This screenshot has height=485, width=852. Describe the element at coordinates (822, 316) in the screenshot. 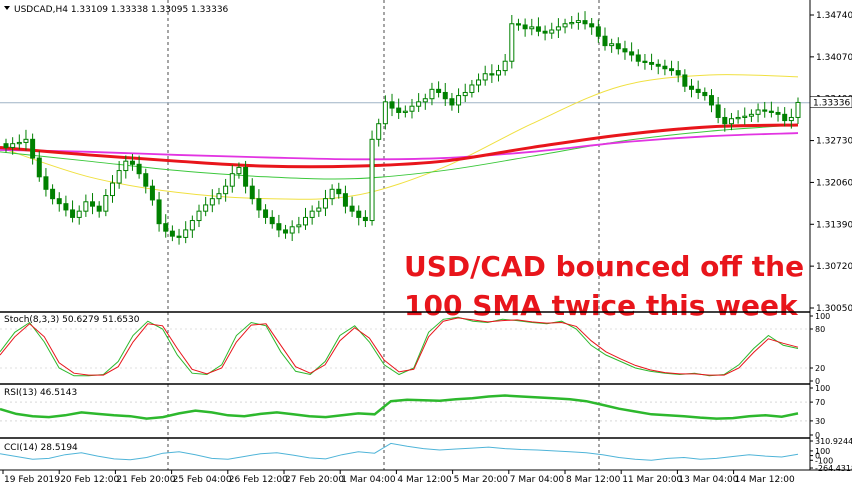

I see `stochastic-tick-label: 100` at that location.